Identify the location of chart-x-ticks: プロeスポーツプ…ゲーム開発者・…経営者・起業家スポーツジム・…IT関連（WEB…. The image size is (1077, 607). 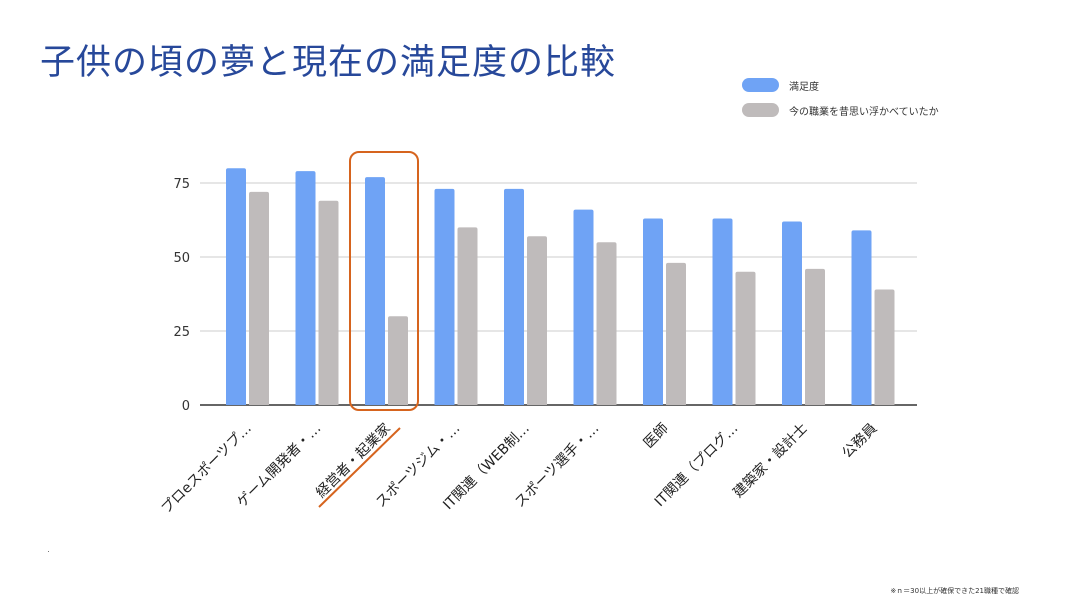
(519, 468).